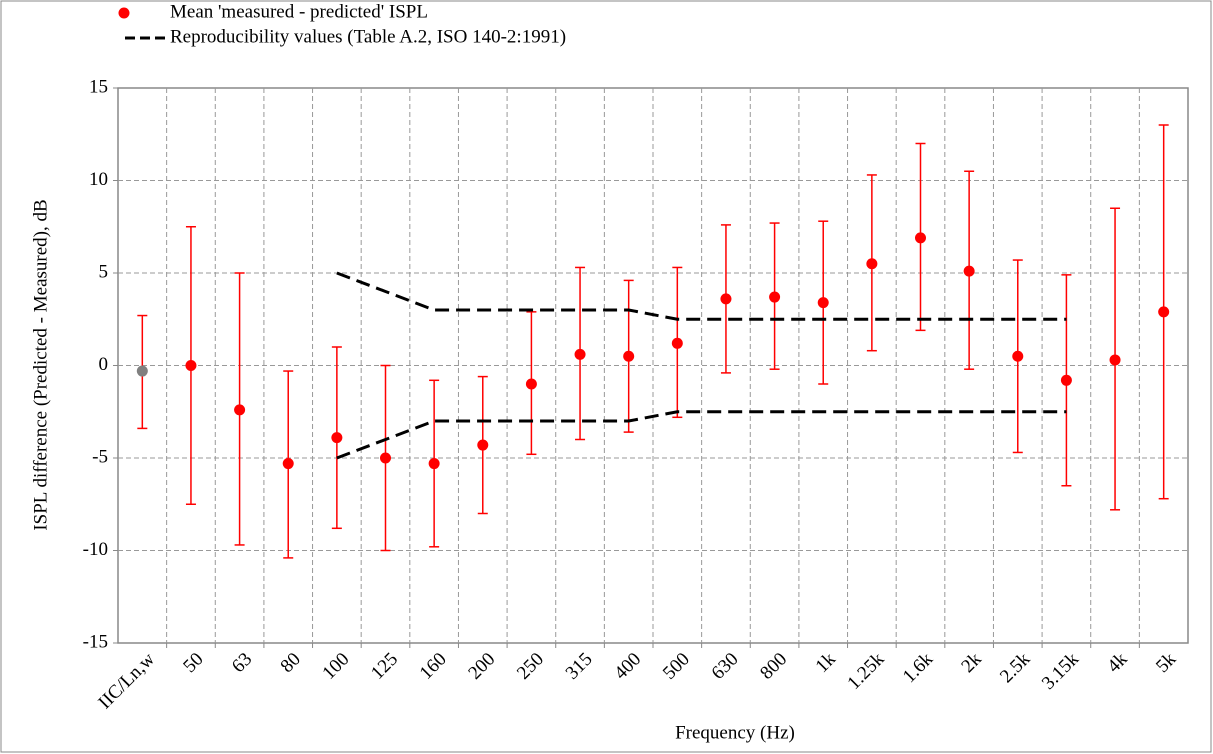  Describe the element at coordinates (104, 271) in the screenshot. I see `y-tick-label: 5` at that location.